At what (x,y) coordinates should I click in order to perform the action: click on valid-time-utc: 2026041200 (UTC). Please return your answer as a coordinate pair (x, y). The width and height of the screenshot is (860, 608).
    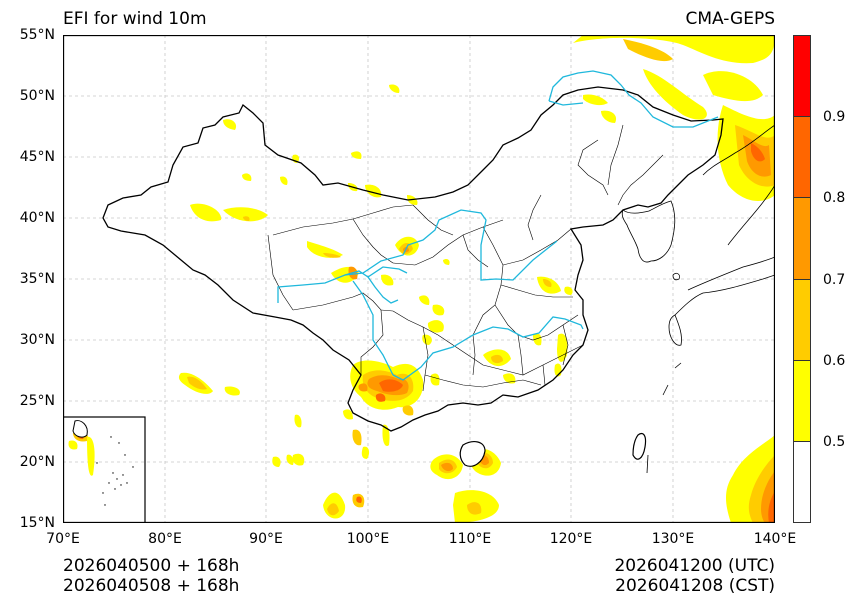
    Looking at the image, I should click on (694, 566).